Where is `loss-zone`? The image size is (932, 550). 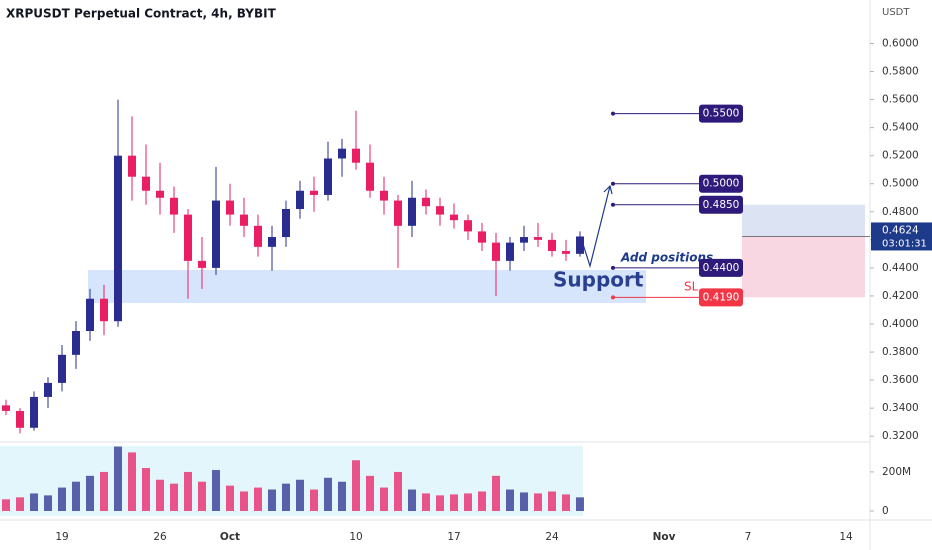
loss-zone is located at coordinates (803, 267).